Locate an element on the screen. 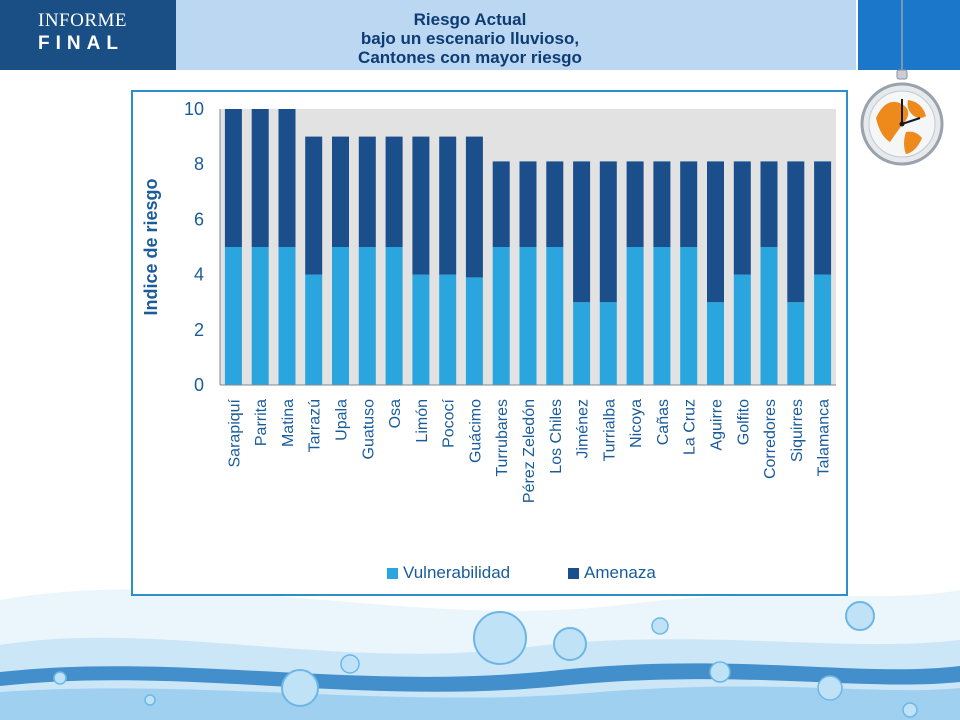 The width and height of the screenshot is (960, 720). x-tick-label: La Cruz is located at coordinates (690, 427).